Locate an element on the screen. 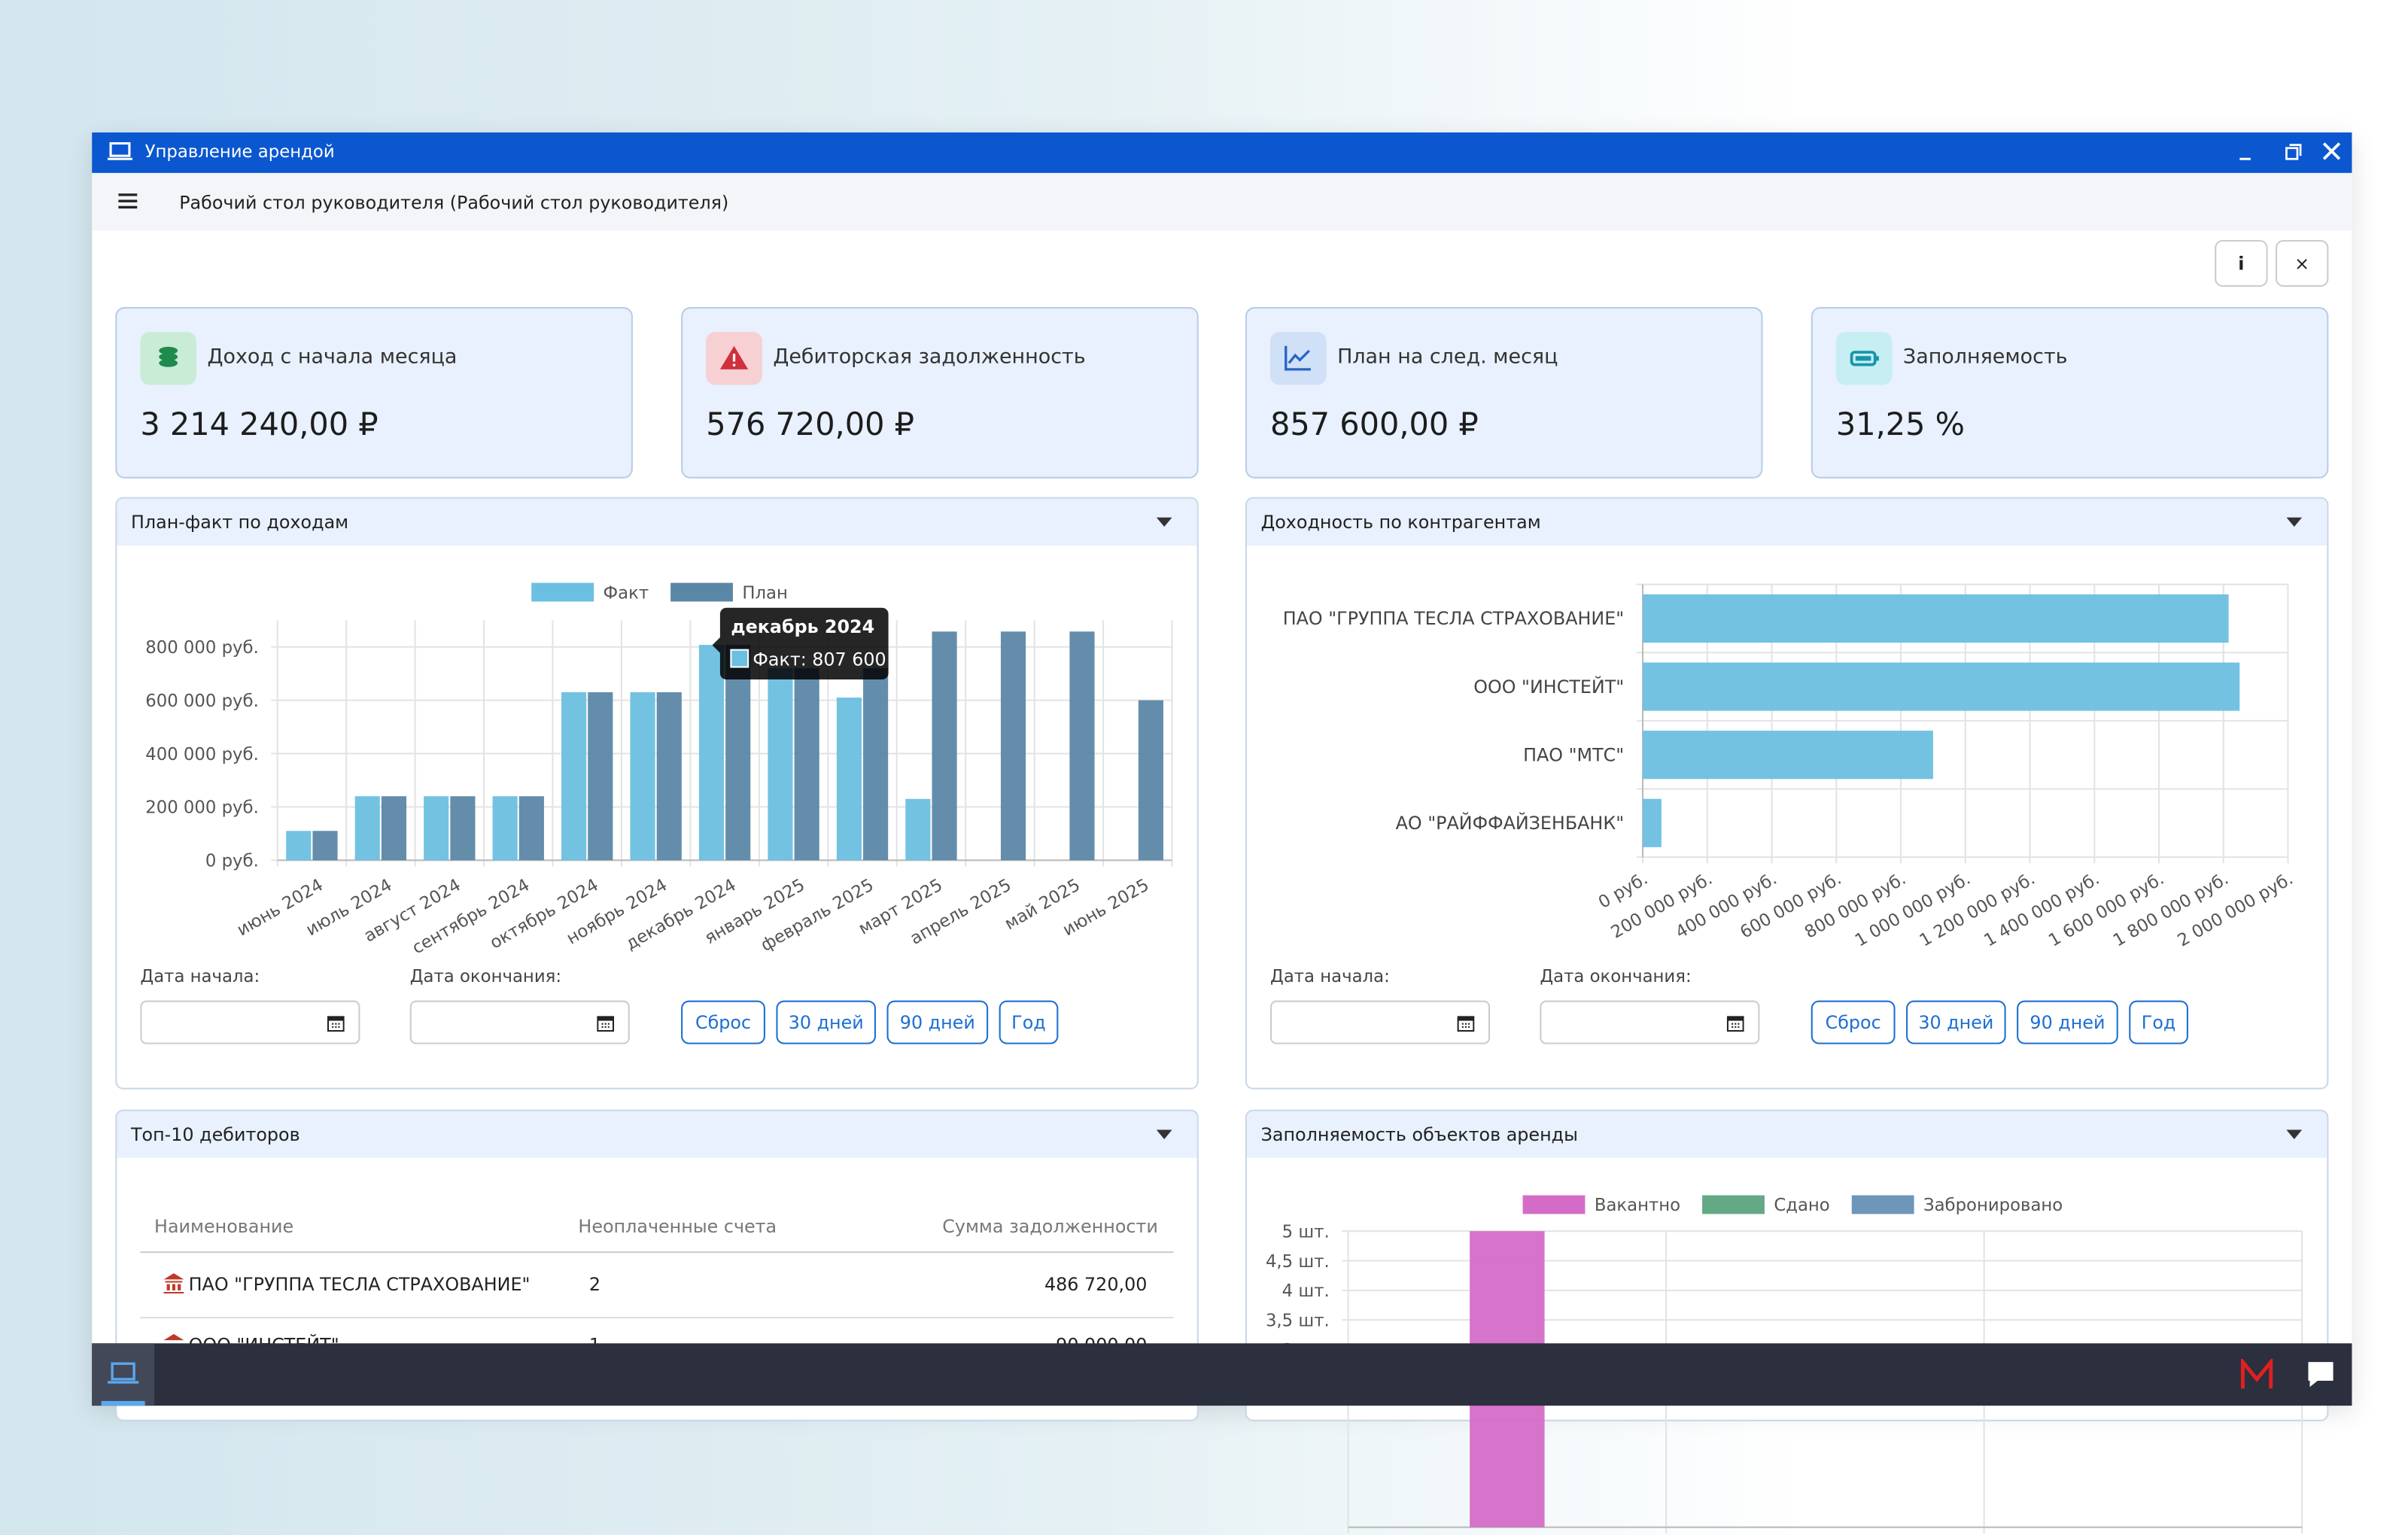  stat-card: Доход с начала месяца 3 214 240,00 ₽ is located at coordinates (374, 393).